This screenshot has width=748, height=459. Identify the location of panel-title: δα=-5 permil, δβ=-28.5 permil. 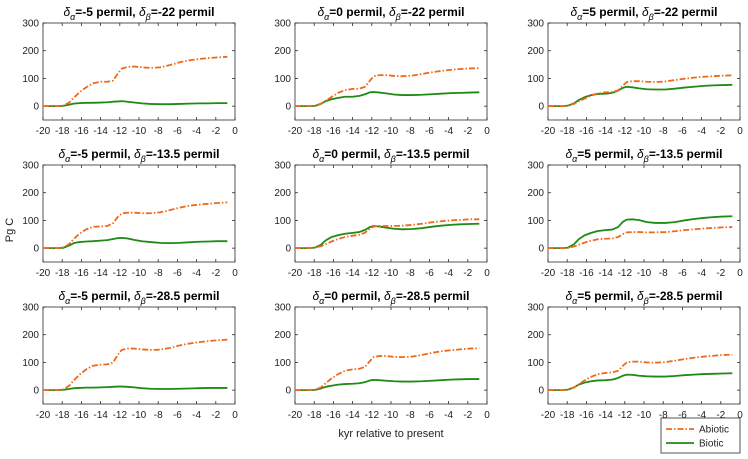
(138, 297).